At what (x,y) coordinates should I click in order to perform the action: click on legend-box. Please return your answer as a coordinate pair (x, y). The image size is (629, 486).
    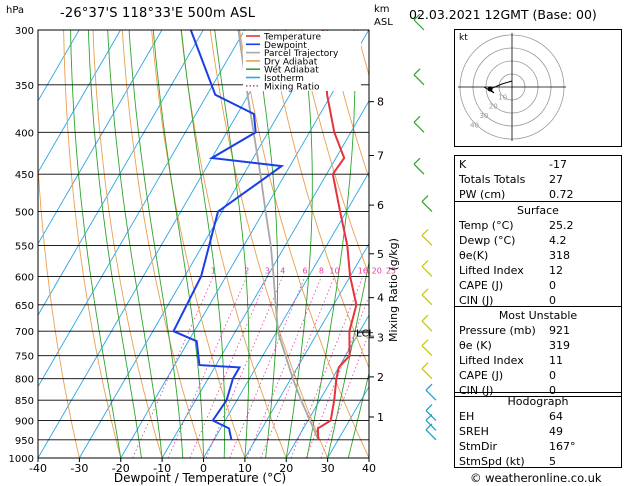
    Looking at the image, I should click on (302, 61).